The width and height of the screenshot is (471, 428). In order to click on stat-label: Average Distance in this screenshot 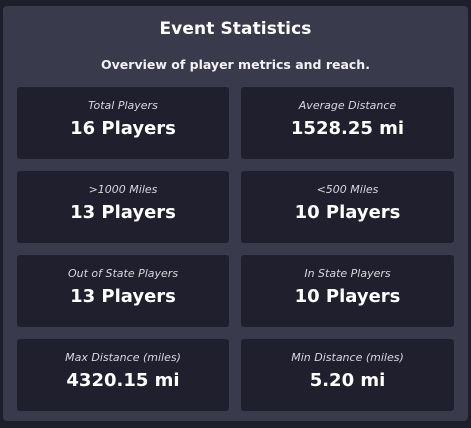, I will do `click(347, 105)`.